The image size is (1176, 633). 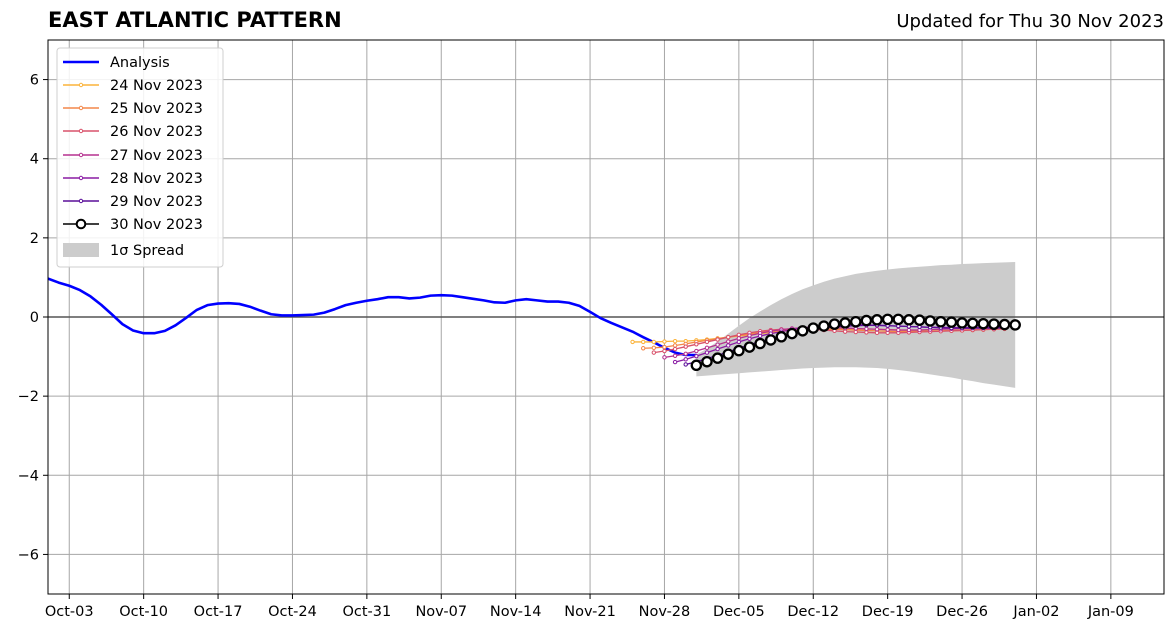 I want to click on y-tick-label: 6, so click(x=34, y=81).